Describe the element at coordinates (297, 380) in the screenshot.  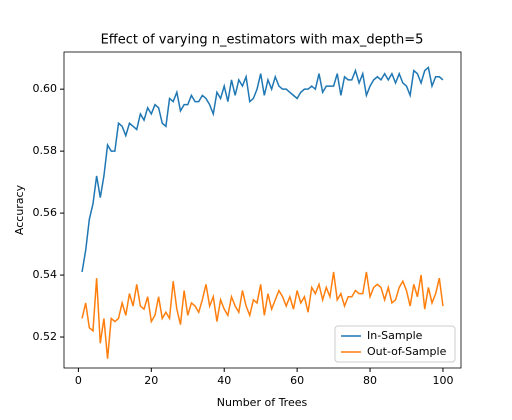
I see `x-tick-label: 60` at that location.